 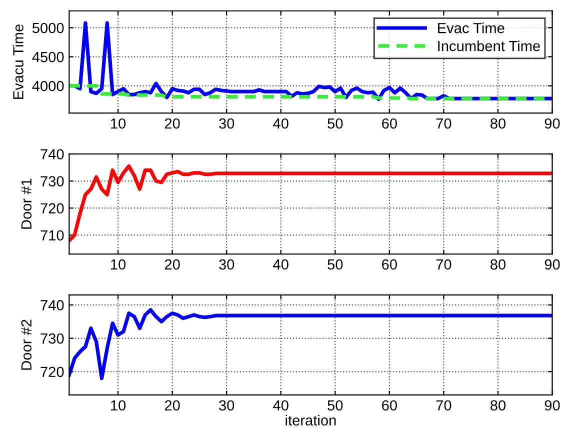 I want to click on legend-label: Evac Time, so click(x=471, y=28).